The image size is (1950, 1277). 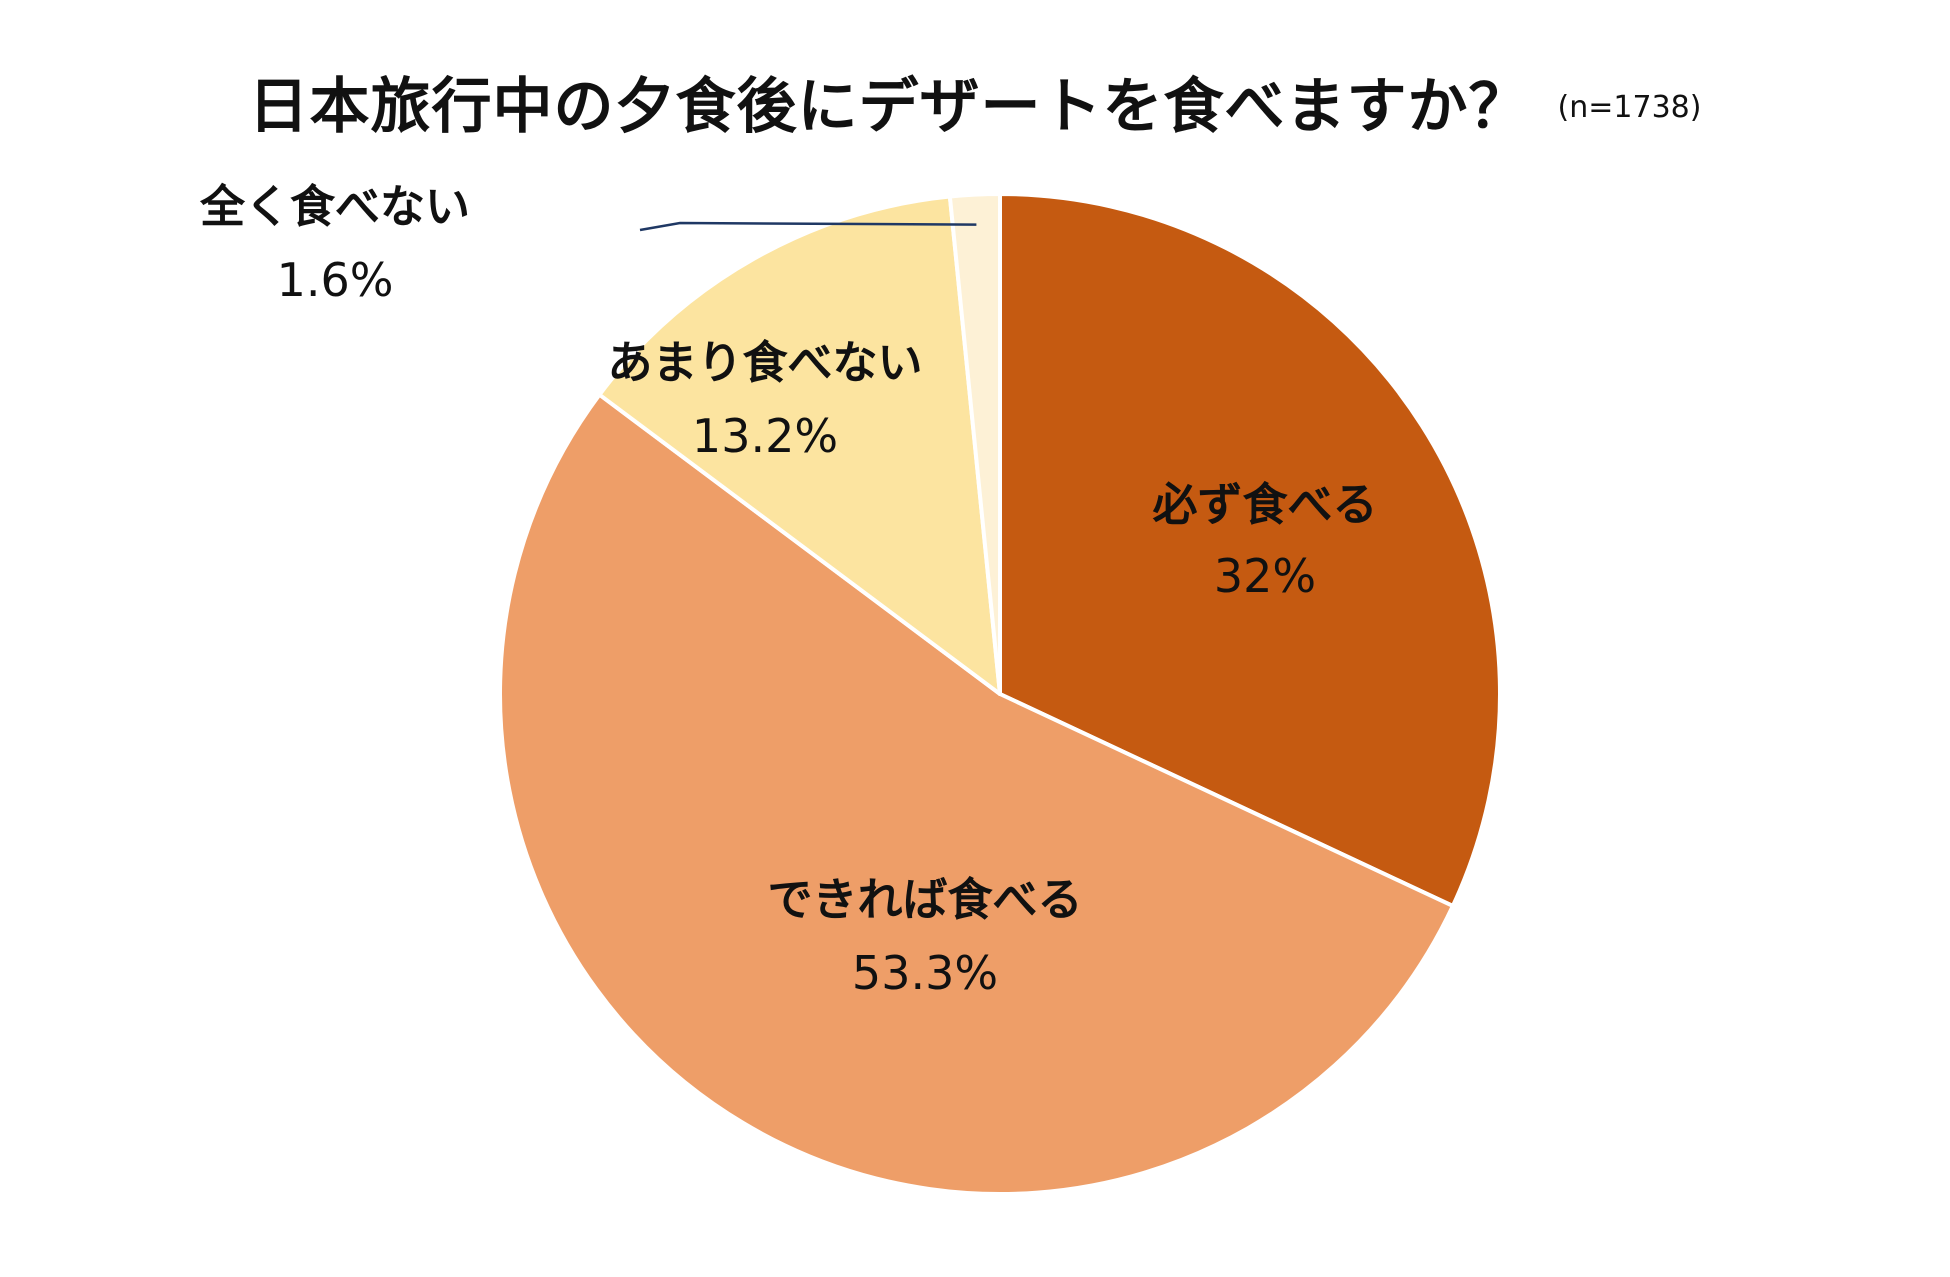 What do you see at coordinates (335, 280) in the screenshot?
I see `slice-value-label: 1.6%` at bounding box center [335, 280].